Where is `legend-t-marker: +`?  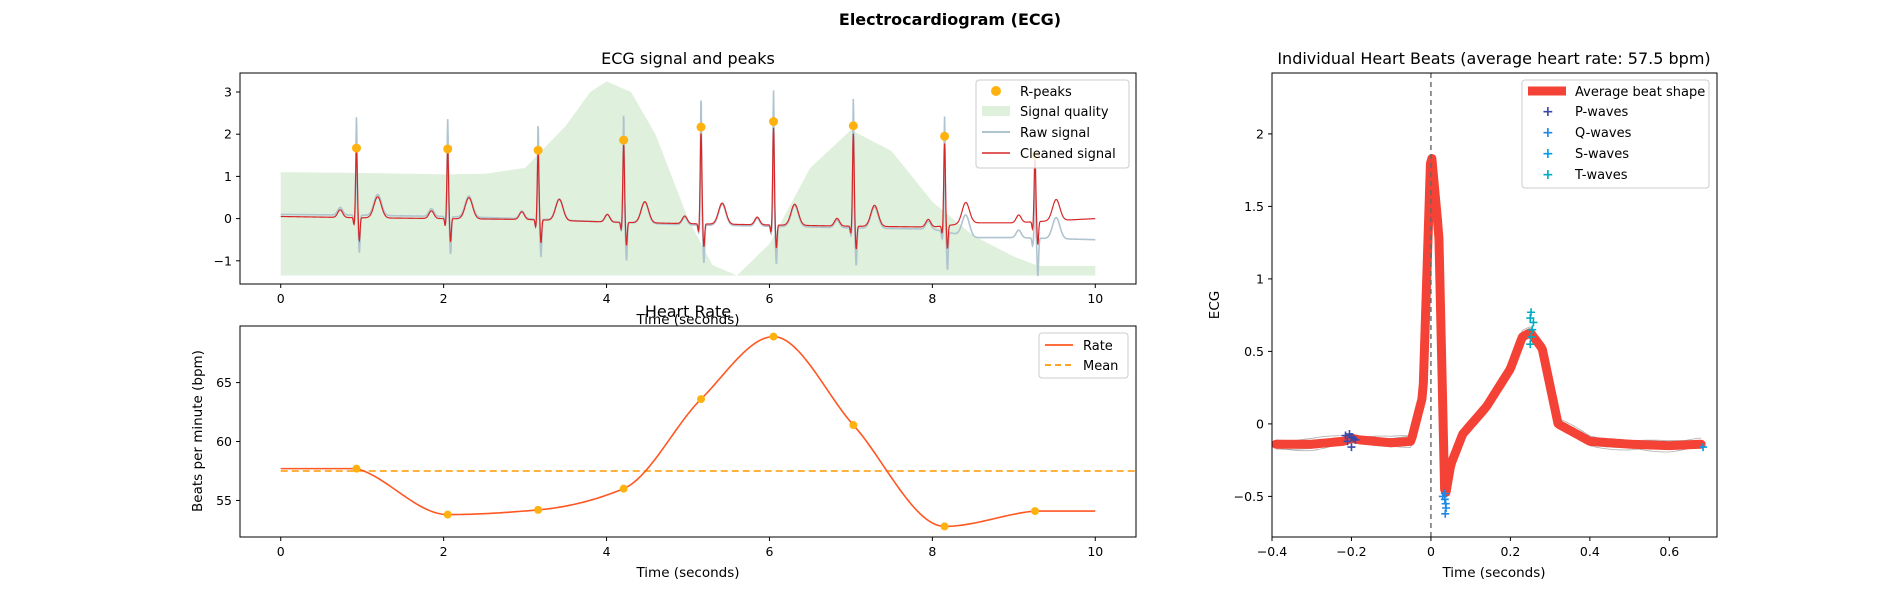 legend-t-marker: + is located at coordinates (1548, 175).